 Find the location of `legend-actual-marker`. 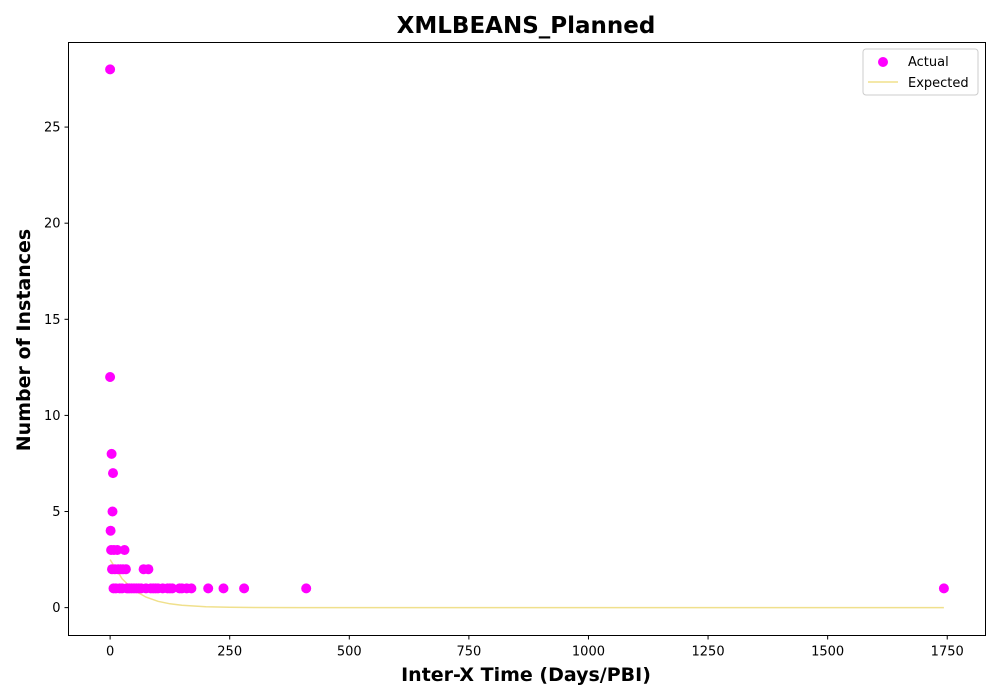

legend-actual-marker is located at coordinates (883, 62).